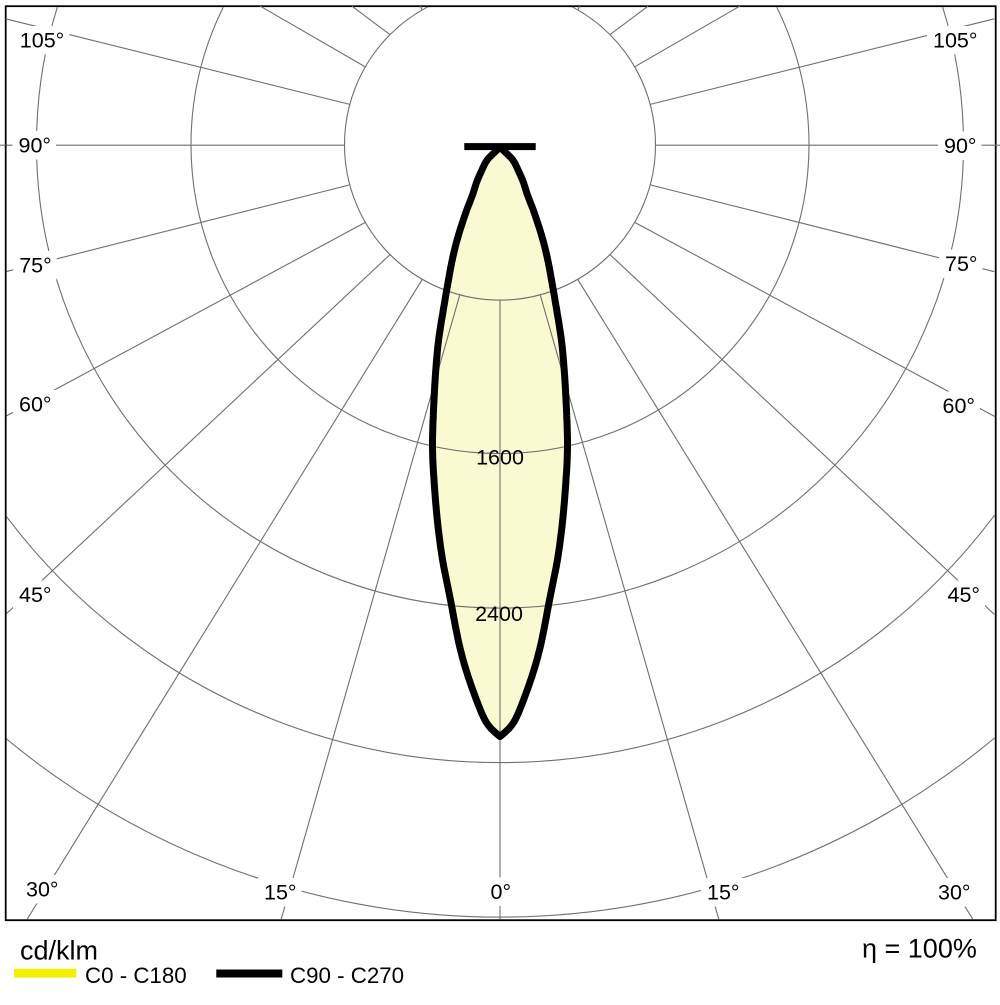 The height and width of the screenshot is (1005, 1000). What do you see at coordinates (501, 892) in the screenshot?
I see `svg-text: 0°` at bounding box center [501, 892].